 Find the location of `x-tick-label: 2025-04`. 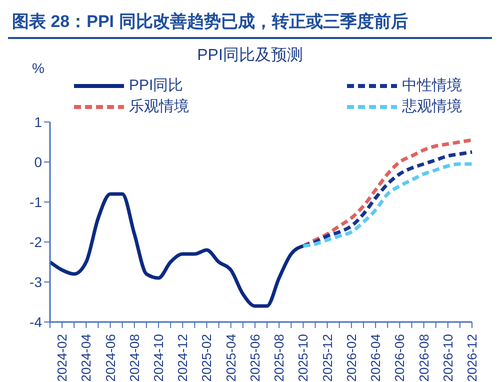

x-tick-label: 2025-04 is located at coordinates (230, 358).